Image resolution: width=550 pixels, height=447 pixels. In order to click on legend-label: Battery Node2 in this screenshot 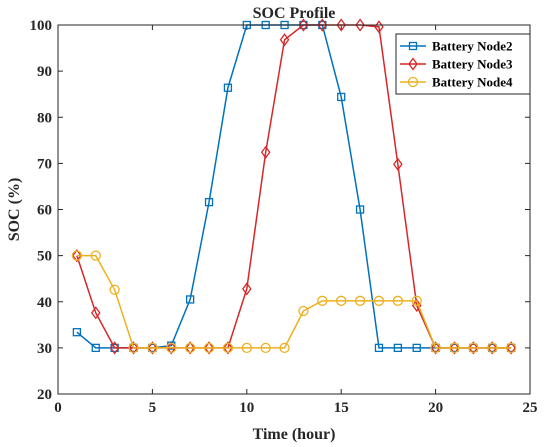, I will do `click(472, 46)`.